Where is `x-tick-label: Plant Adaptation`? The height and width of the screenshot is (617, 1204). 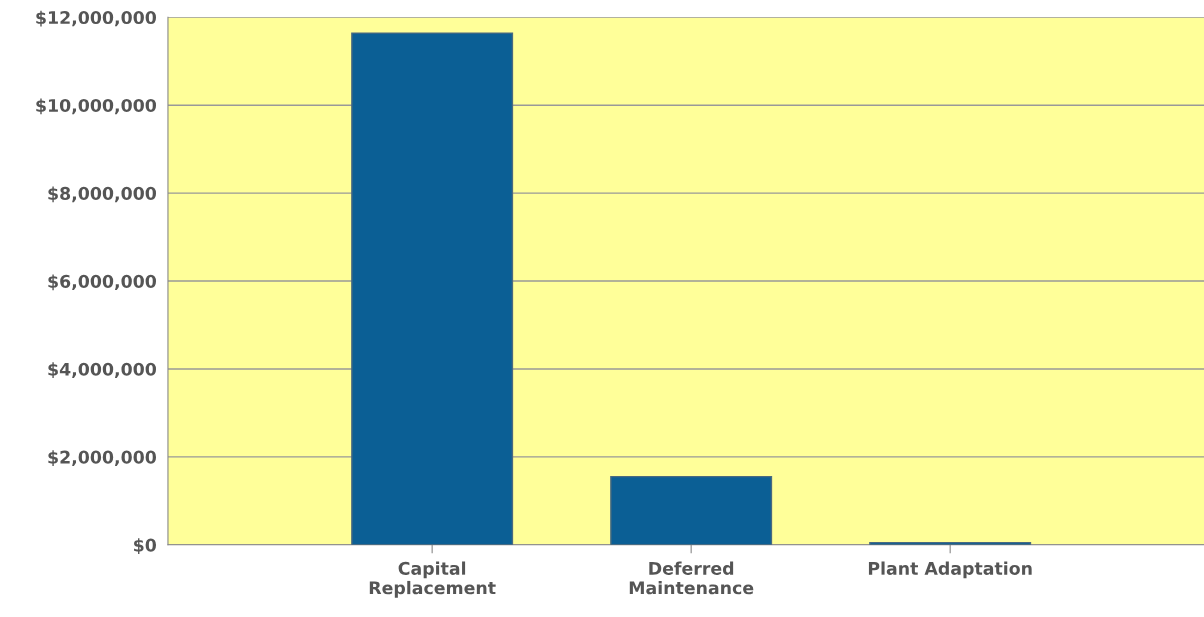
x-tick-label: Plant Adaptation is located at coordinates (950, 570).